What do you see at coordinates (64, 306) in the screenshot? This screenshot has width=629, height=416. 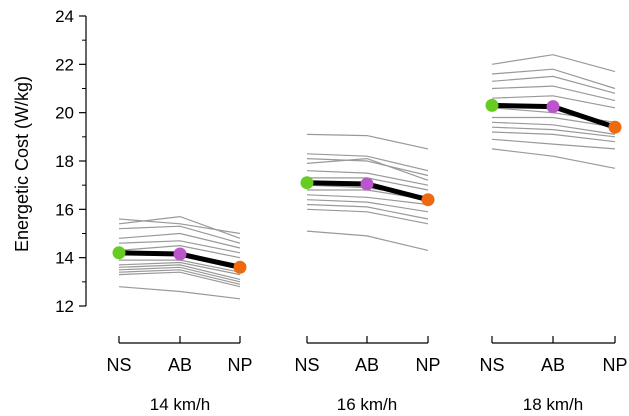 I see `y-tick-label: 12` at bounding box center [64, 306].